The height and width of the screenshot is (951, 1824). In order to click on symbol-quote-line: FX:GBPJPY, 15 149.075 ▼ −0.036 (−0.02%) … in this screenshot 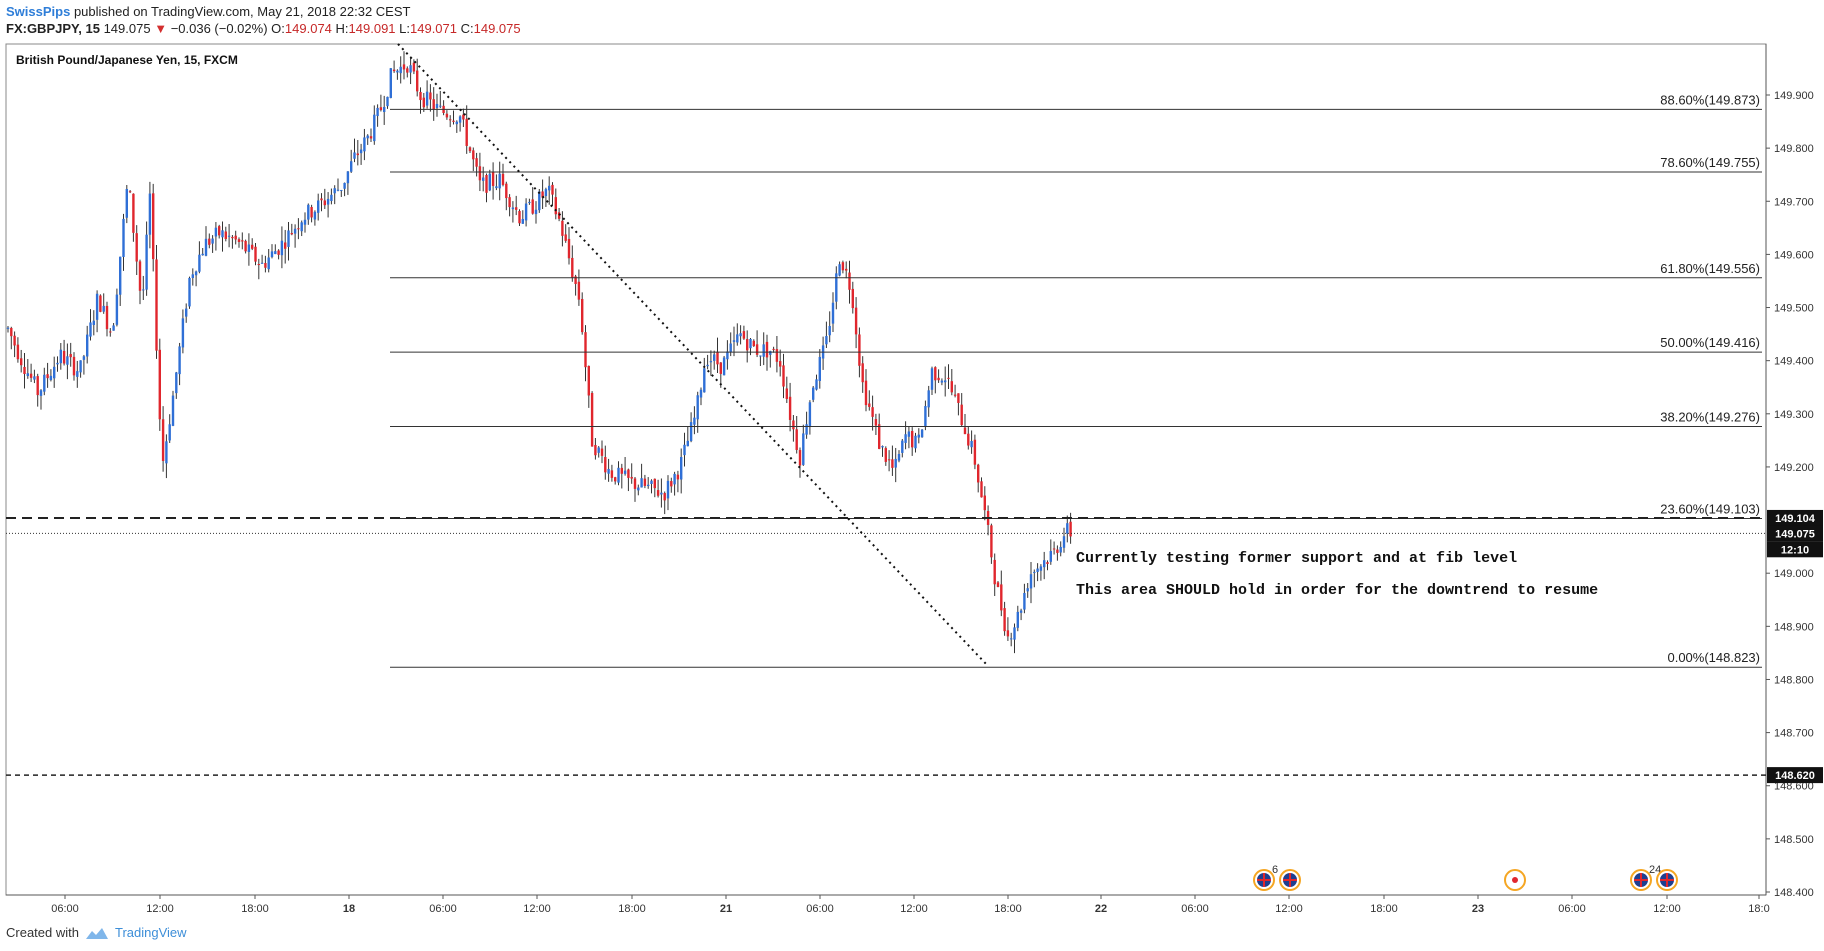, I will do `click(263, 28)`.